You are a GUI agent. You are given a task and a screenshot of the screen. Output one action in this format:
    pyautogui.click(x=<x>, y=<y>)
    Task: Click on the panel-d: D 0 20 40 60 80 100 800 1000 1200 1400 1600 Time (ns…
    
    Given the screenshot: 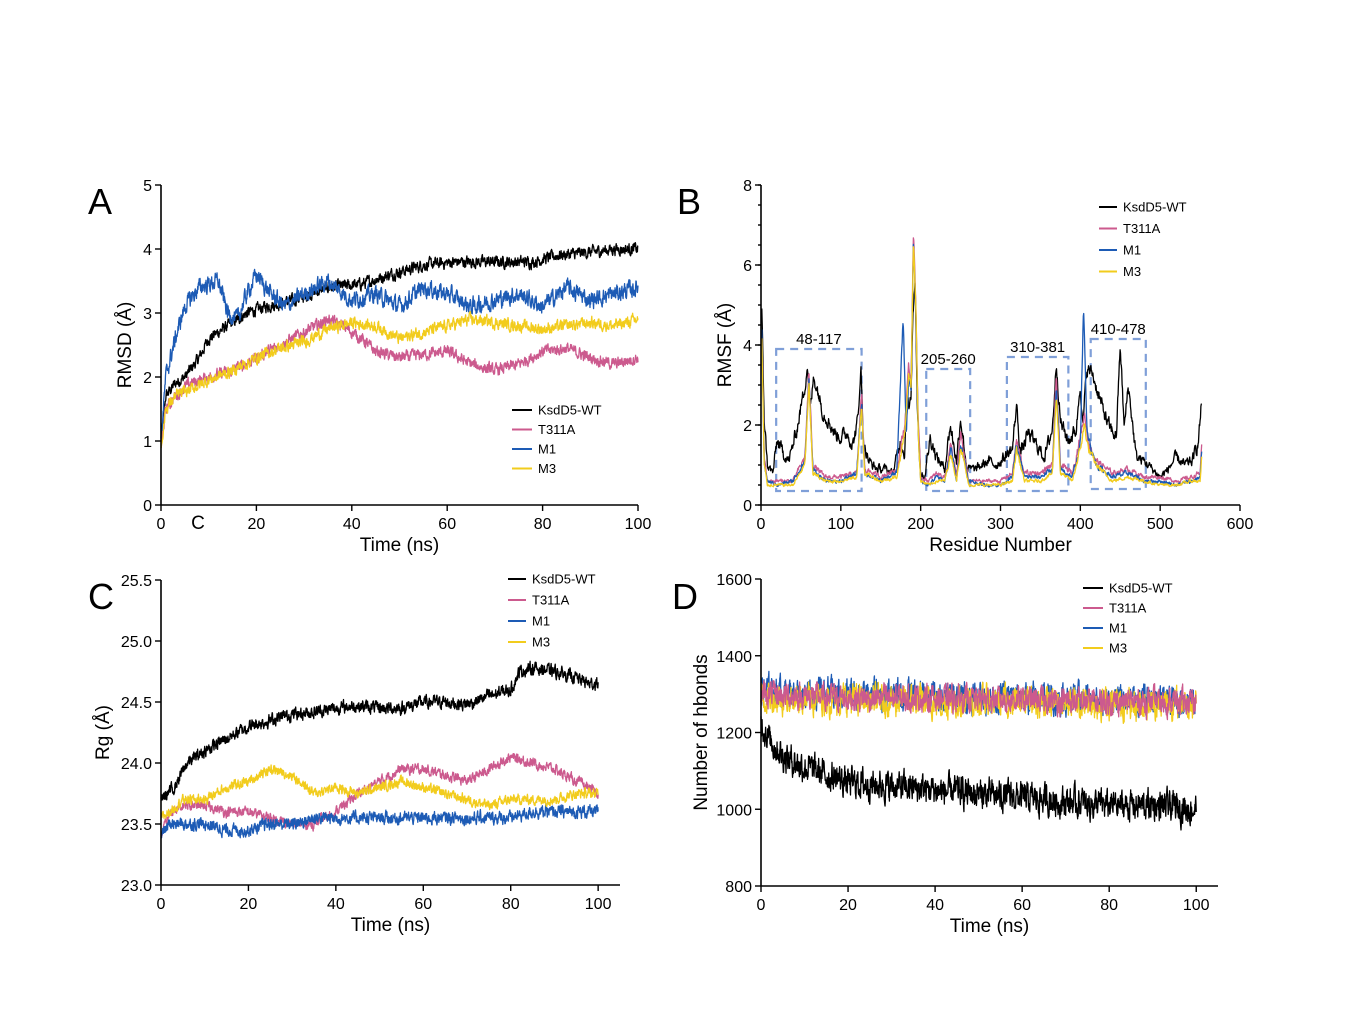 What is the action you would take?
    pyautogui.click(x=945, y=754)
    